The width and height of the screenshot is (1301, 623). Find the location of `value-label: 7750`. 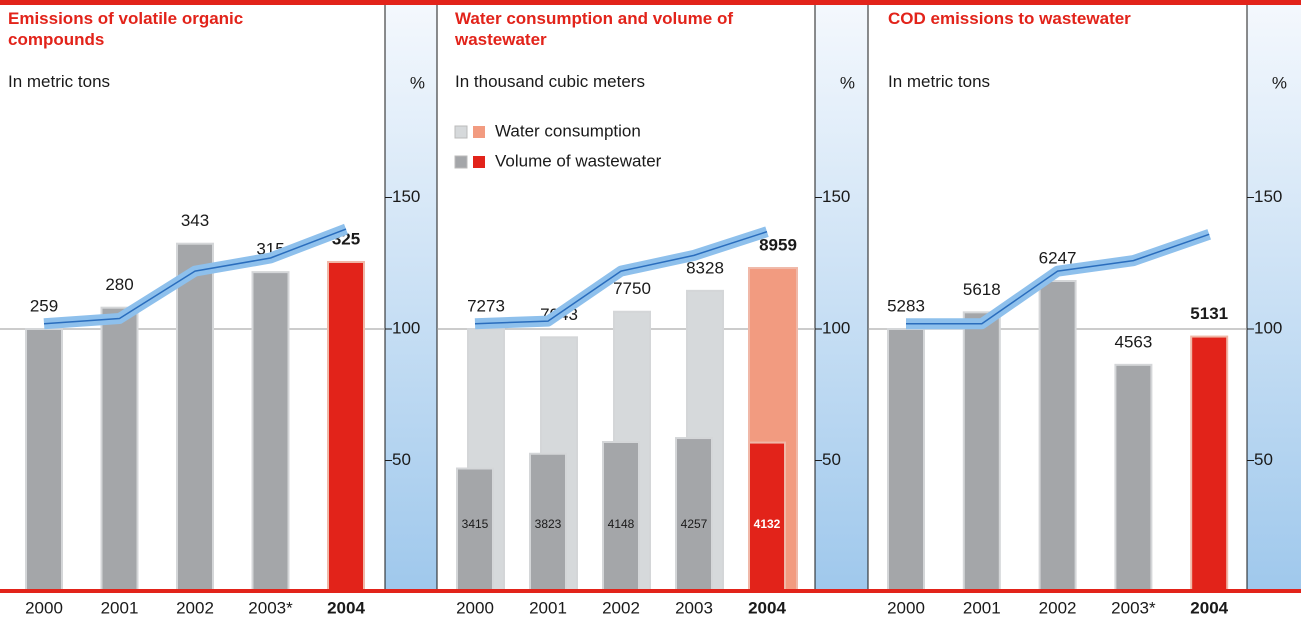

value-label: 7750 is located at coordinates (632, 288).